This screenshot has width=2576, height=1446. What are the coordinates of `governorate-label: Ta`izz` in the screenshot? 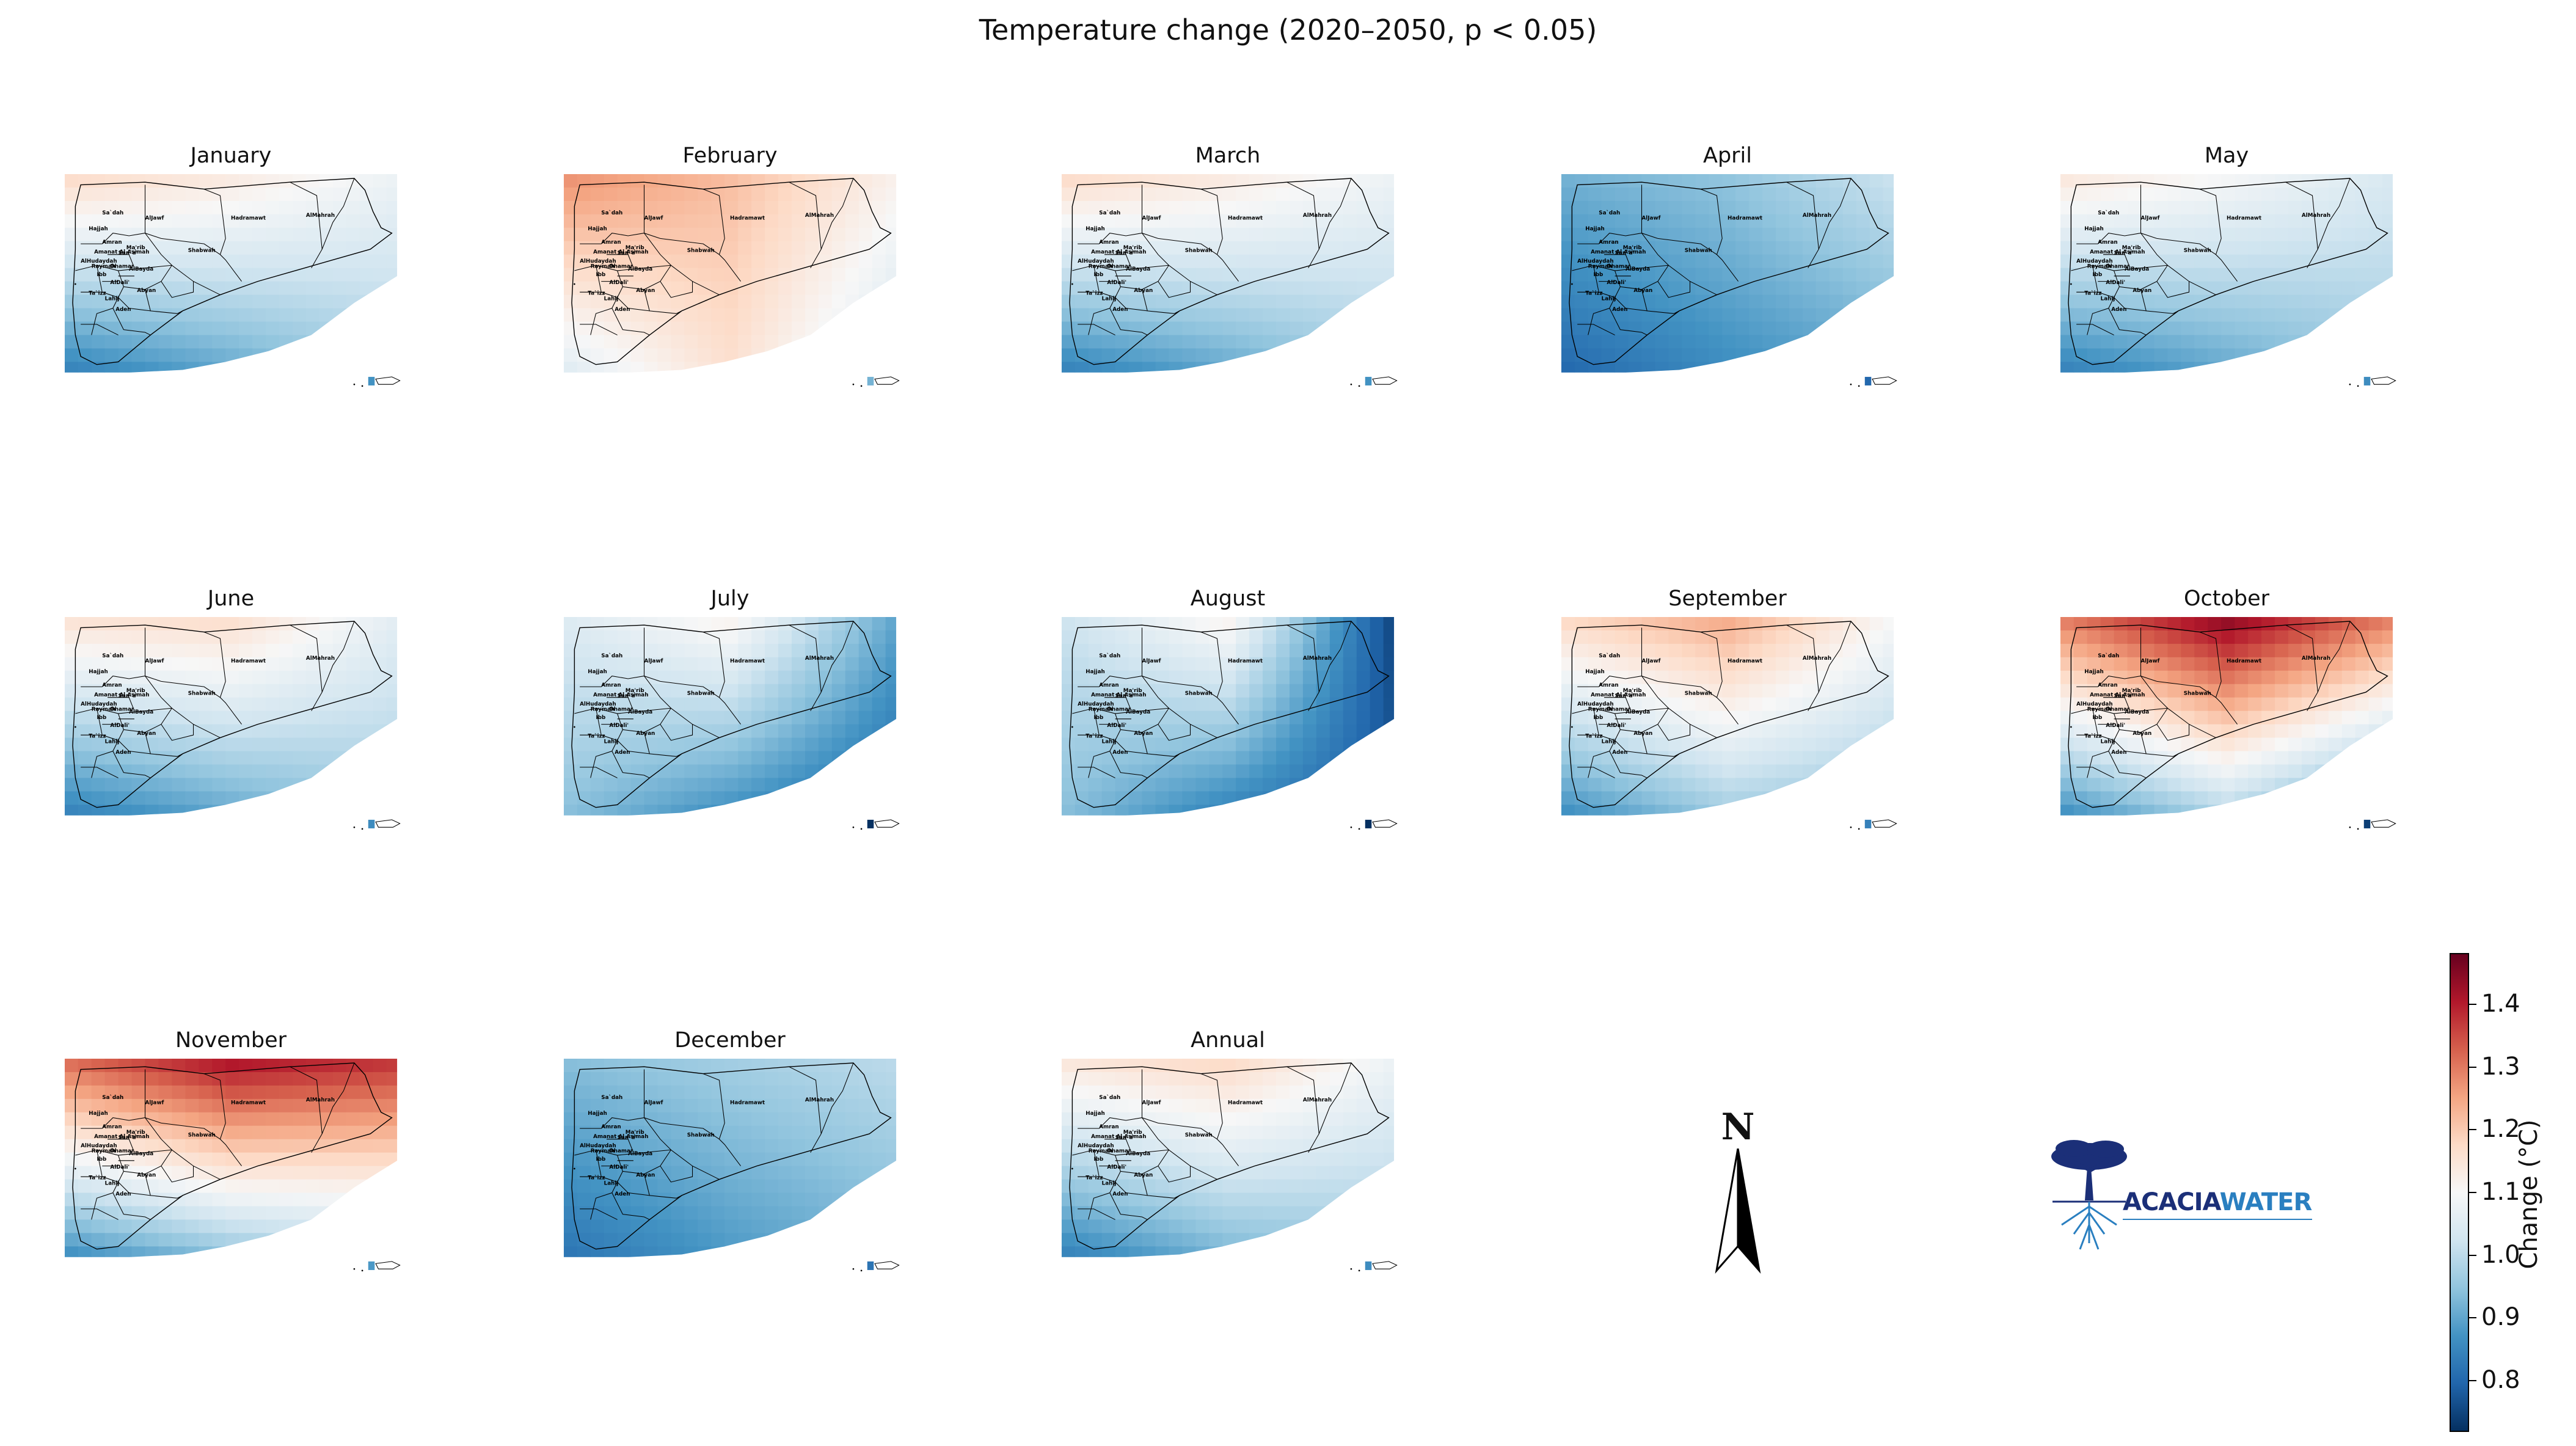 It's located at (2092, 293).